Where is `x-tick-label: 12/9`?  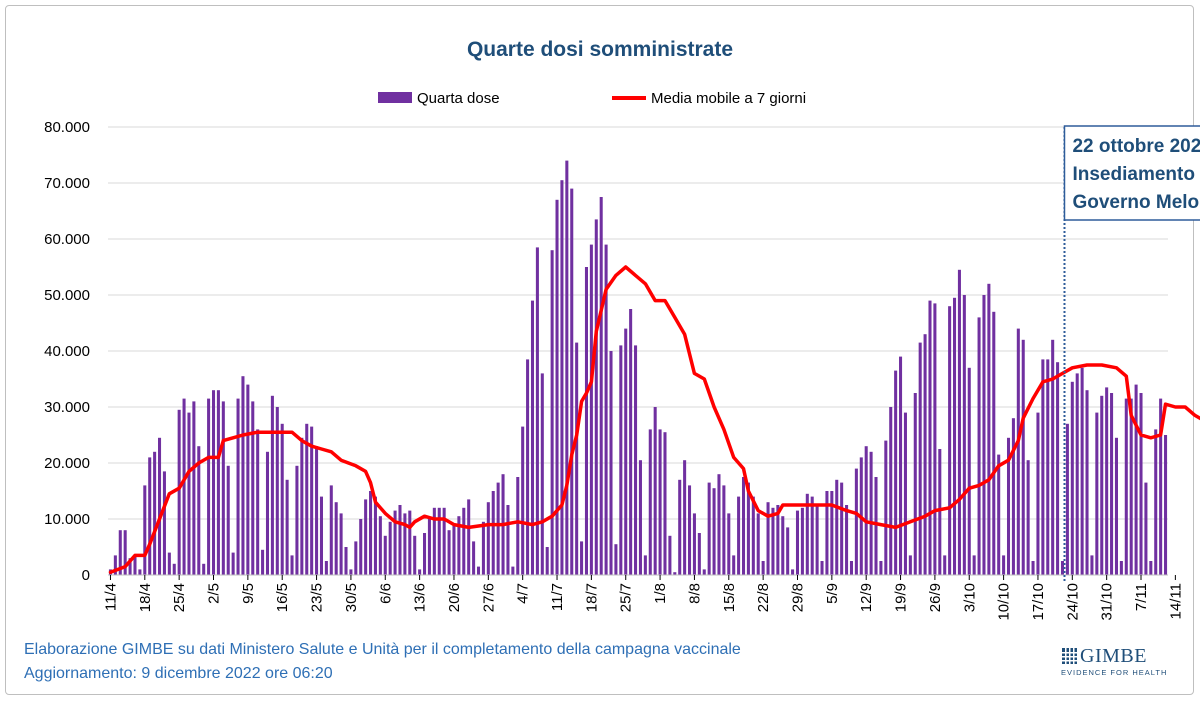
x-tick-label: 12/9 is located at coordinates (866, 597).